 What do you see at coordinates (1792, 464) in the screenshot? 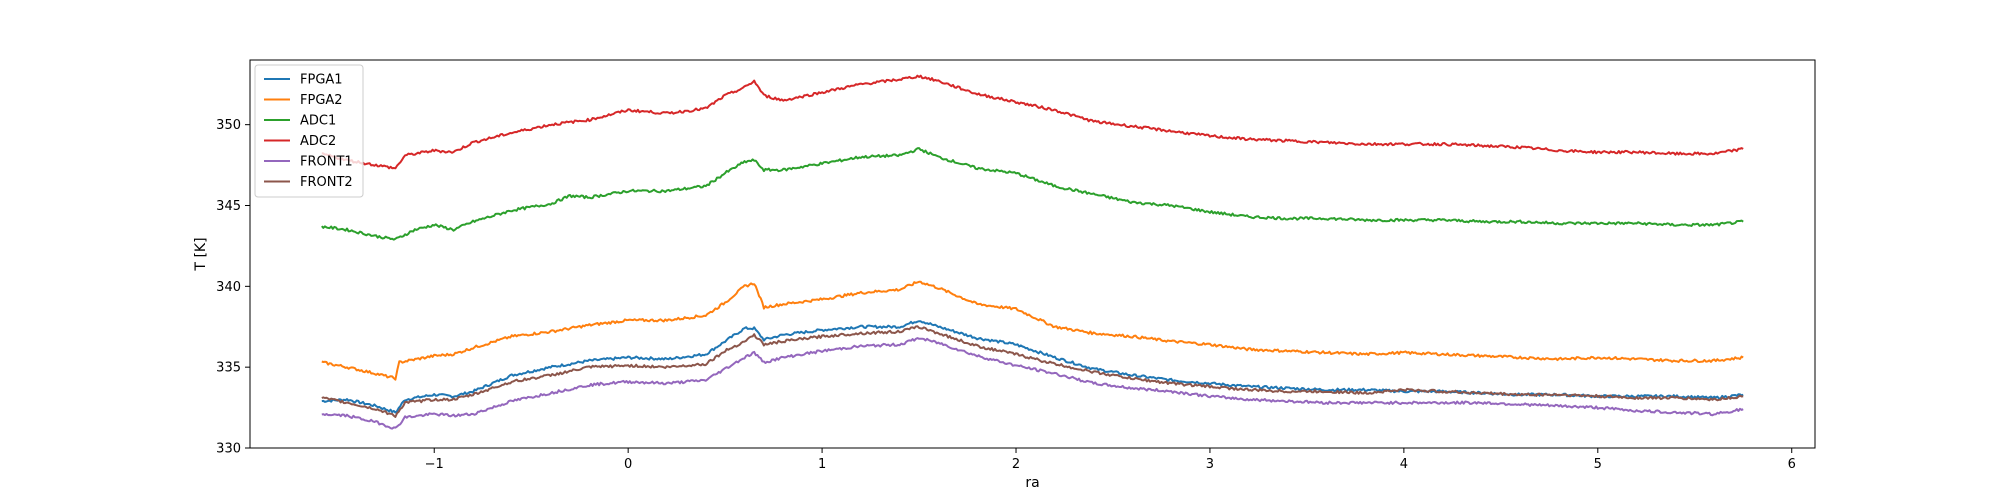
I see `x-tick-label: 6` at bounding box center [1792, 464].